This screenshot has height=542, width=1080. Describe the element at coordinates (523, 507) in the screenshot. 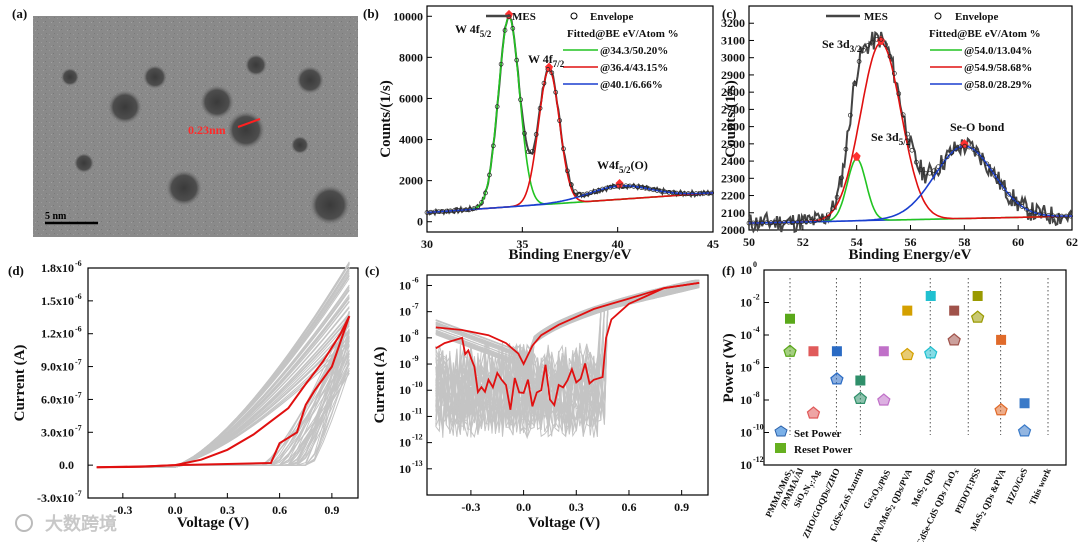

I see `x-tick-label: 0.0` at that location.